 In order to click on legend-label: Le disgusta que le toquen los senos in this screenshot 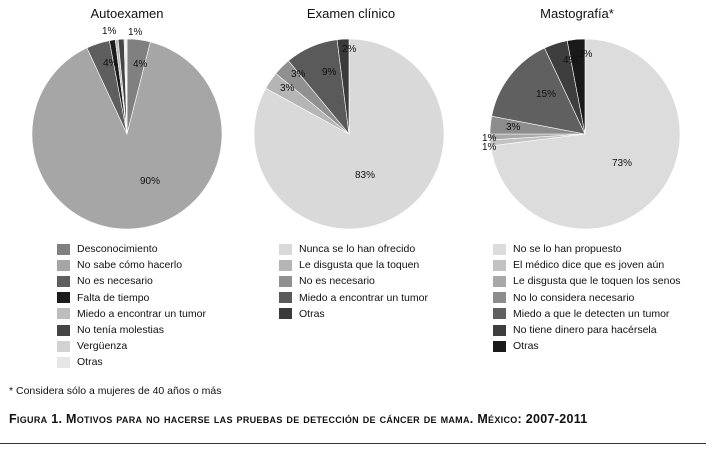, I will do `click(597, 281)`.